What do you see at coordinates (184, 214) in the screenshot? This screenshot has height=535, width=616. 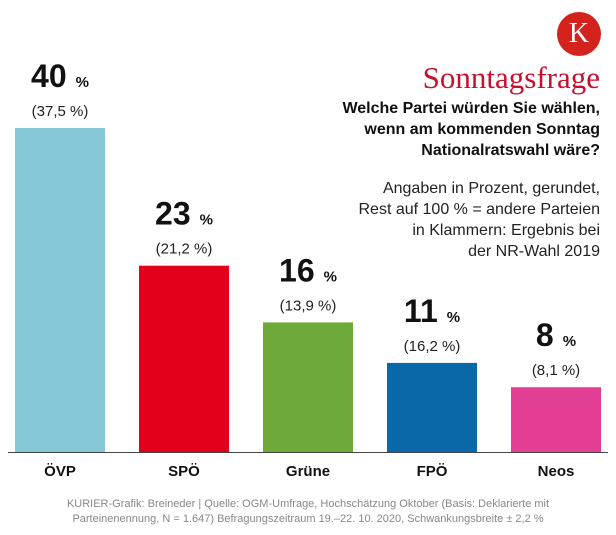 I see `value-label-sp: 23%` at bounding box center [184, 214].